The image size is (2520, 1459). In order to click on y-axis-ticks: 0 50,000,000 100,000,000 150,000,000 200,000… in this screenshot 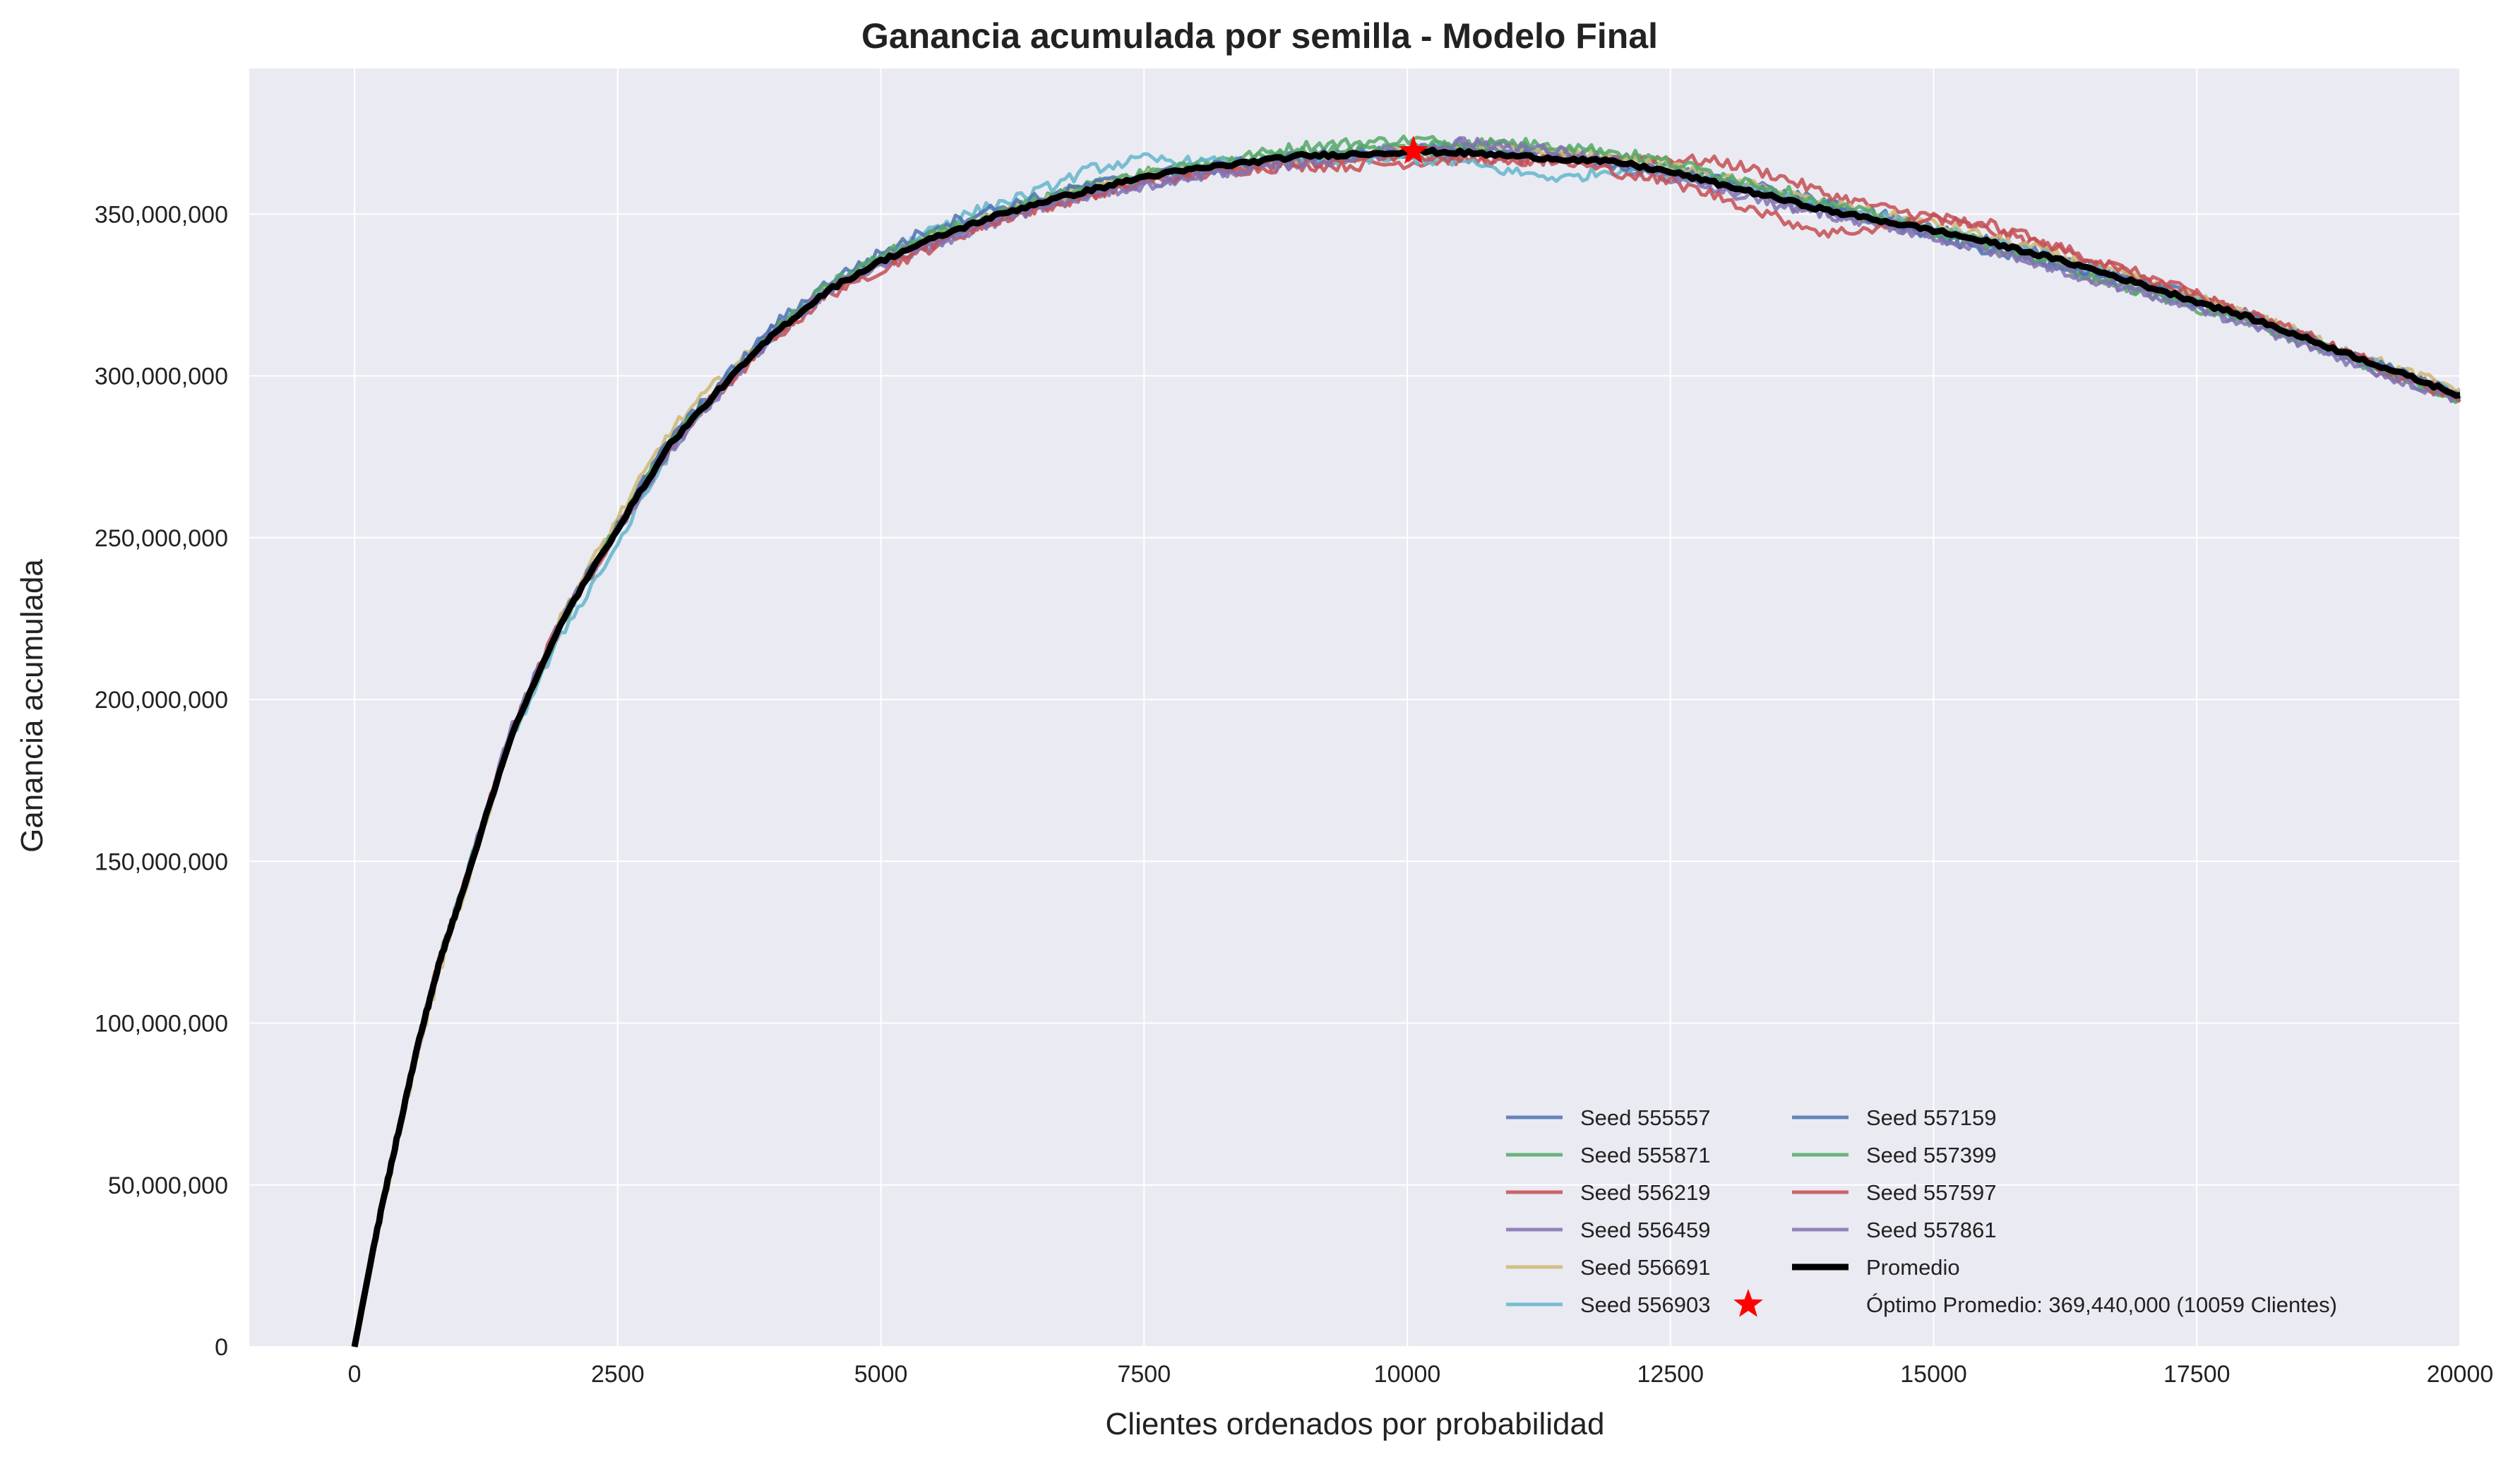, I will do `click(162, 781)`.